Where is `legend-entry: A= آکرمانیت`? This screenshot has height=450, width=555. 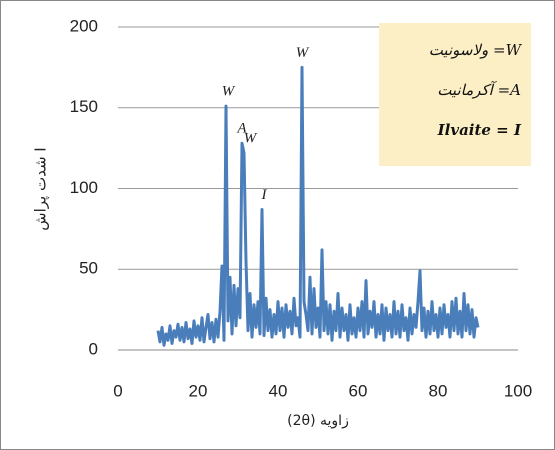
legend-entry: A= آکرمانیت is located at coordinates (479, 90).